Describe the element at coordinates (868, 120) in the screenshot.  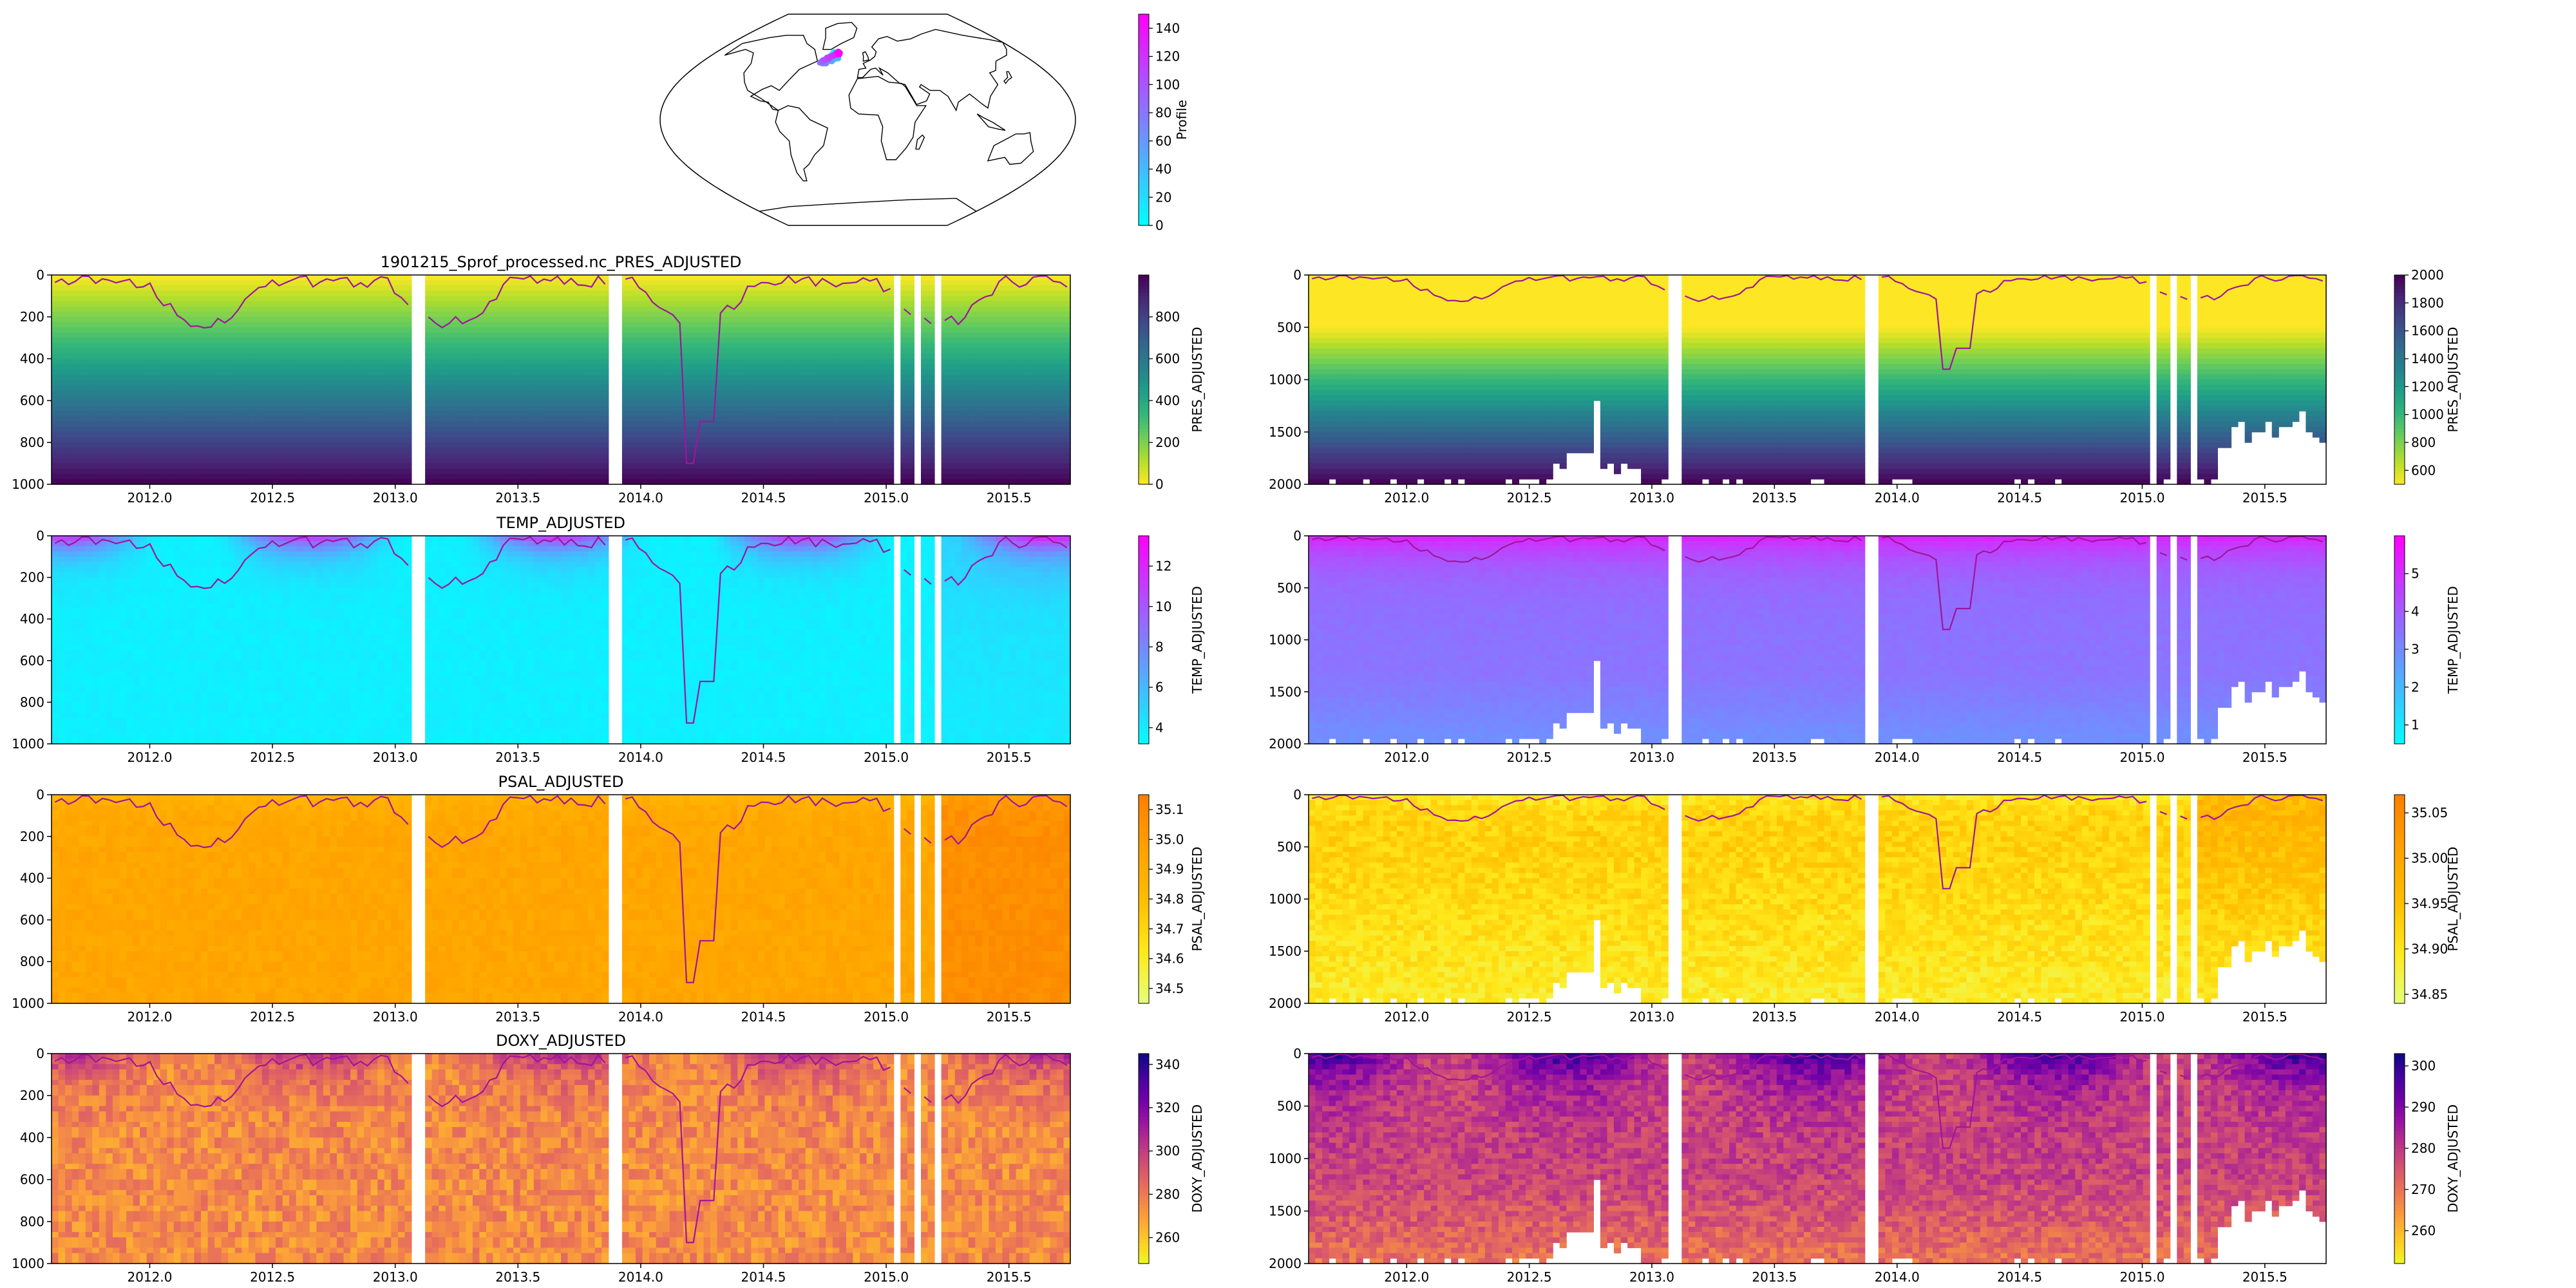
I see `map-globe-outline` at that location.